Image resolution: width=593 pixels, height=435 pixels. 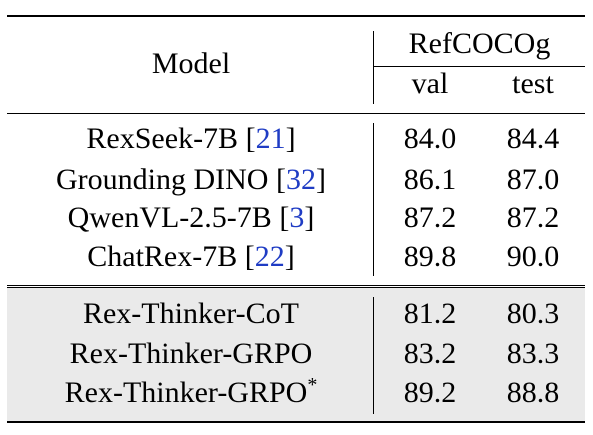 I want to click on citation-link: 3, so click(x=297, y=217).